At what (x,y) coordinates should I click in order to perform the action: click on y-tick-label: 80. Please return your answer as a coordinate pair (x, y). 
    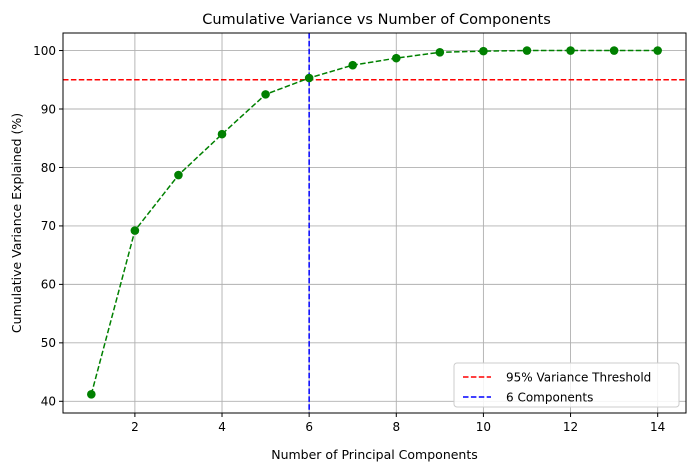
    Looking at the image, I should click on (48, 168).